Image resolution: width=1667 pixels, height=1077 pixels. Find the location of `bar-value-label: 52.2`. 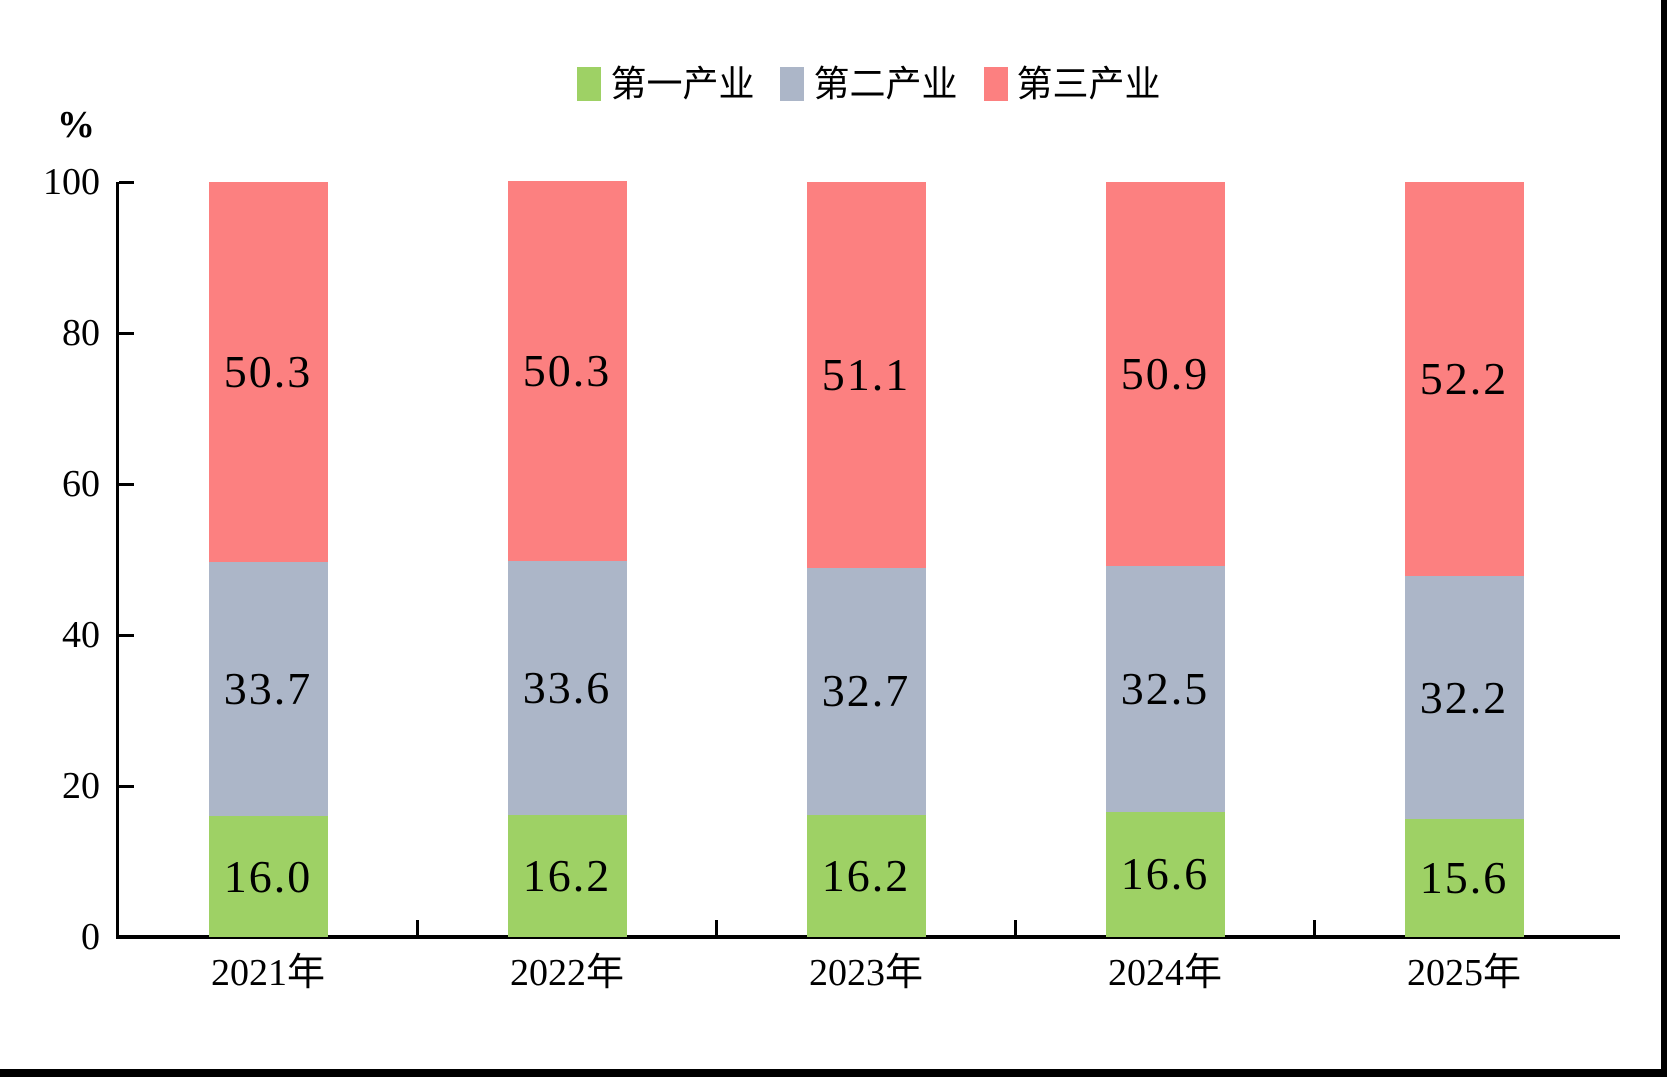

bar-value-label: 52.2 is located at coordinates (1464, 379).